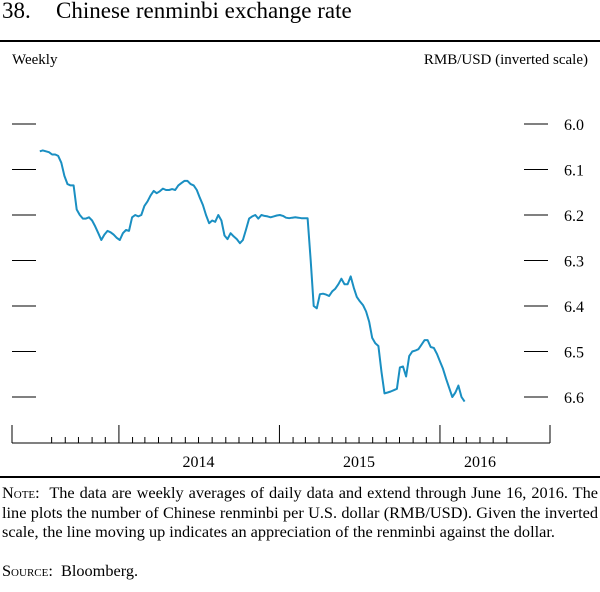 This screenshot has height=592, width=600. I want to click on source-label: Source:, so click(27, 570).